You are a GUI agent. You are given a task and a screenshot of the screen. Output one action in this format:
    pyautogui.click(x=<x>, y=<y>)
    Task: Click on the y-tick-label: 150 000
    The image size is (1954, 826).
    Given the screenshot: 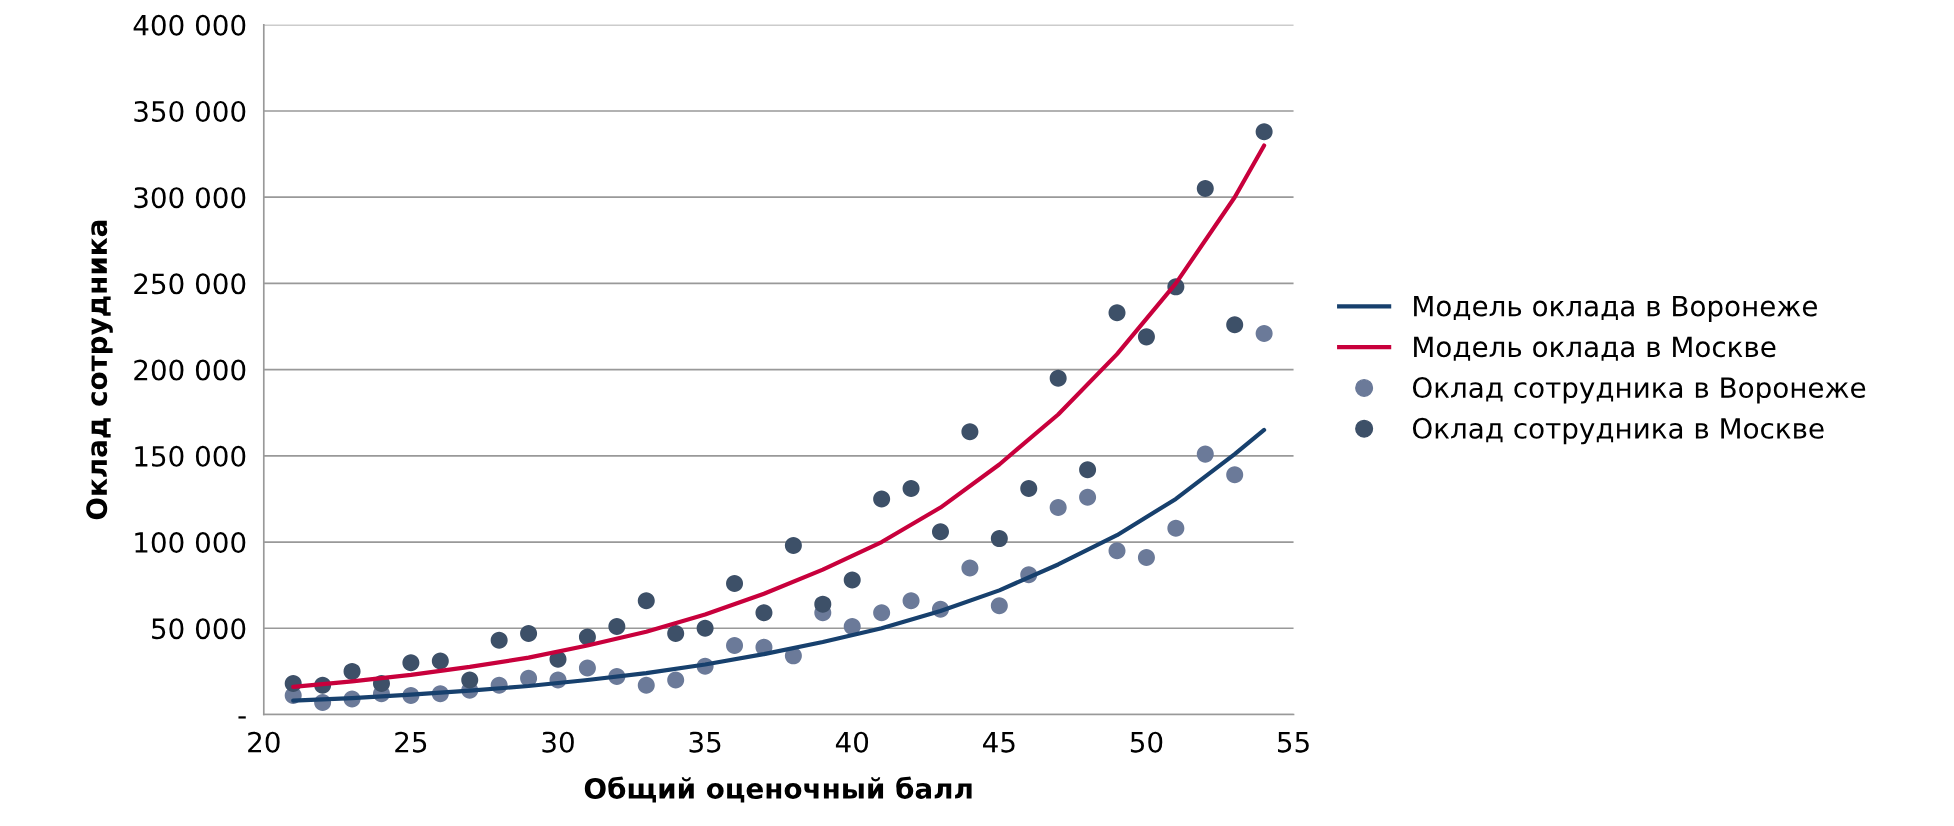 What is the action you would take?
    pyautogui.click(x=190, y=456)
    